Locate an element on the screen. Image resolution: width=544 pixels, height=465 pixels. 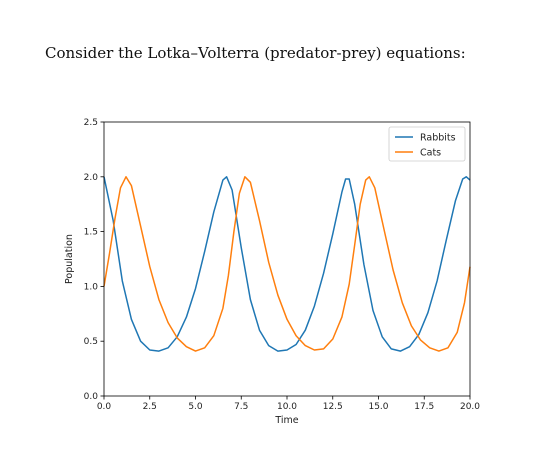
x-tick-label: 12.5 is located at coordinates (333, 407).